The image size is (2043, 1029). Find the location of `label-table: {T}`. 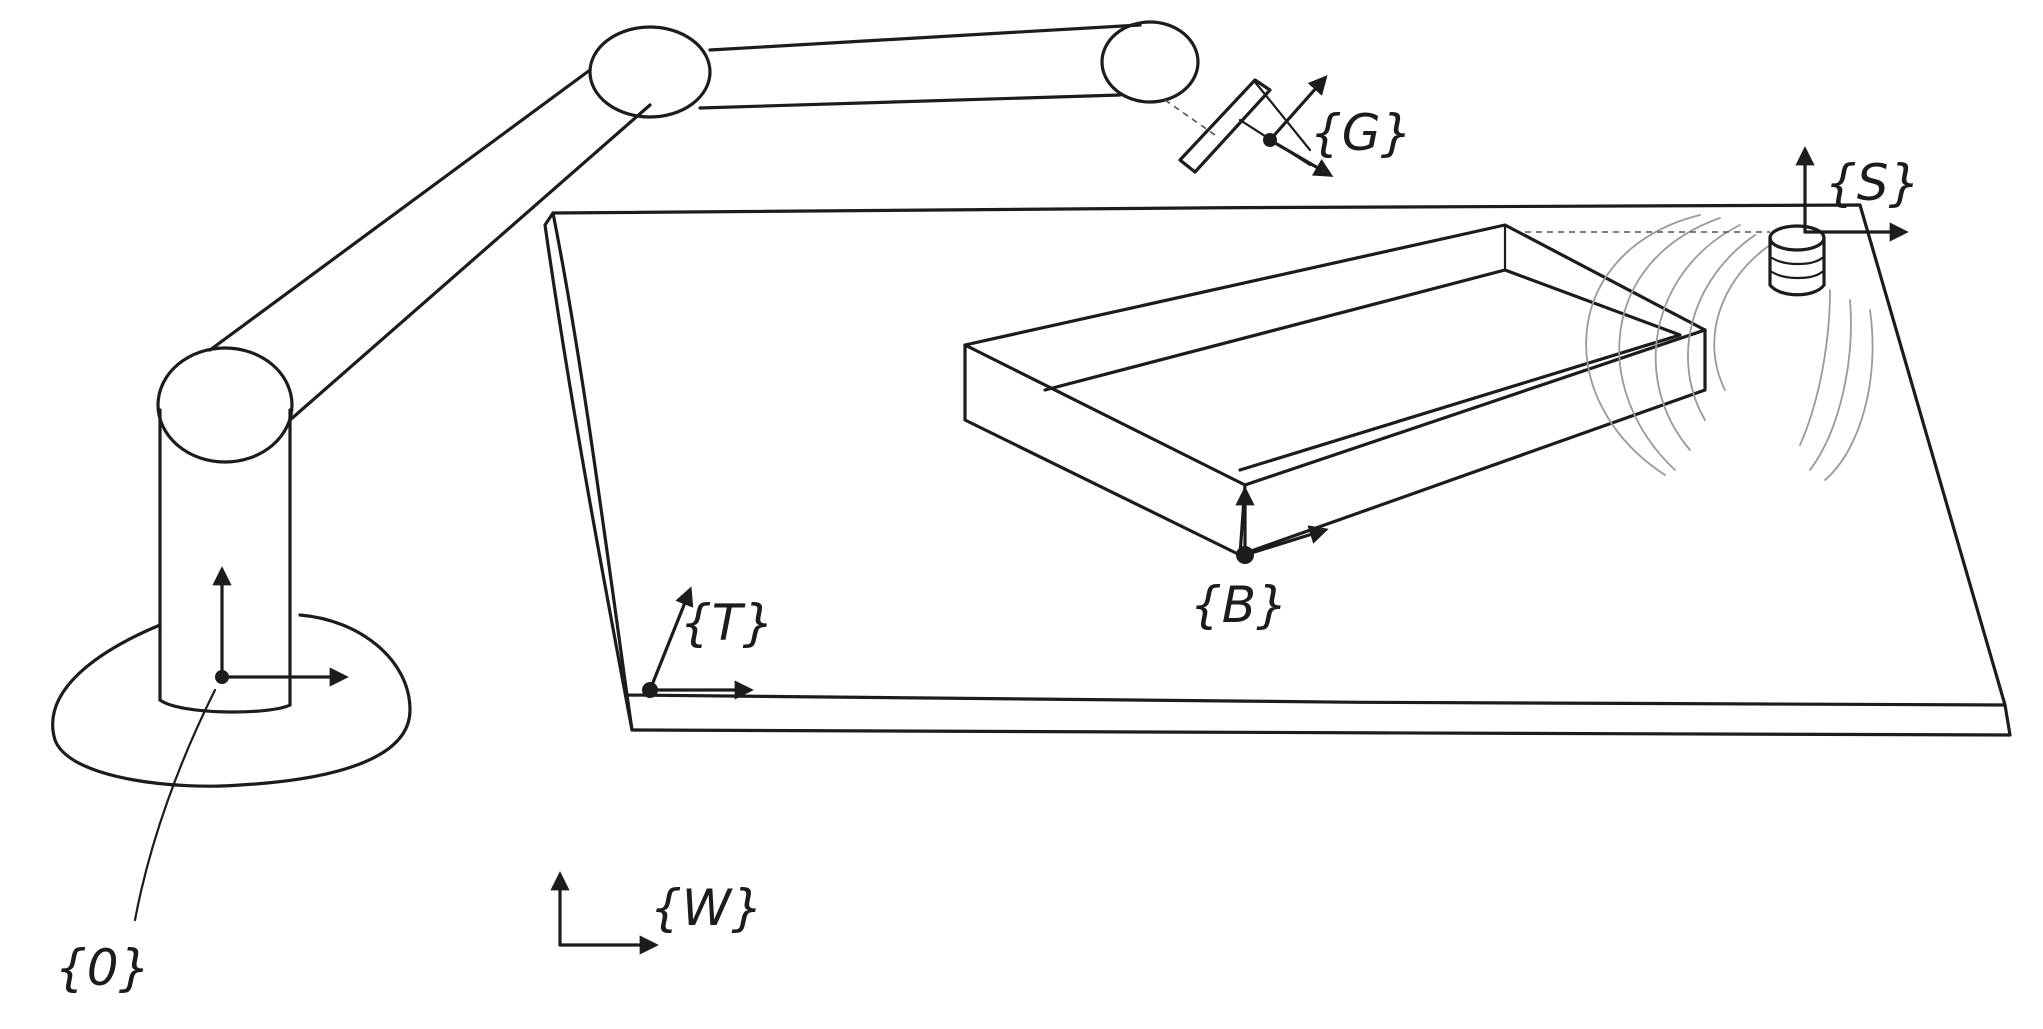

label-table: {T} is located at coordinates (727, 623).